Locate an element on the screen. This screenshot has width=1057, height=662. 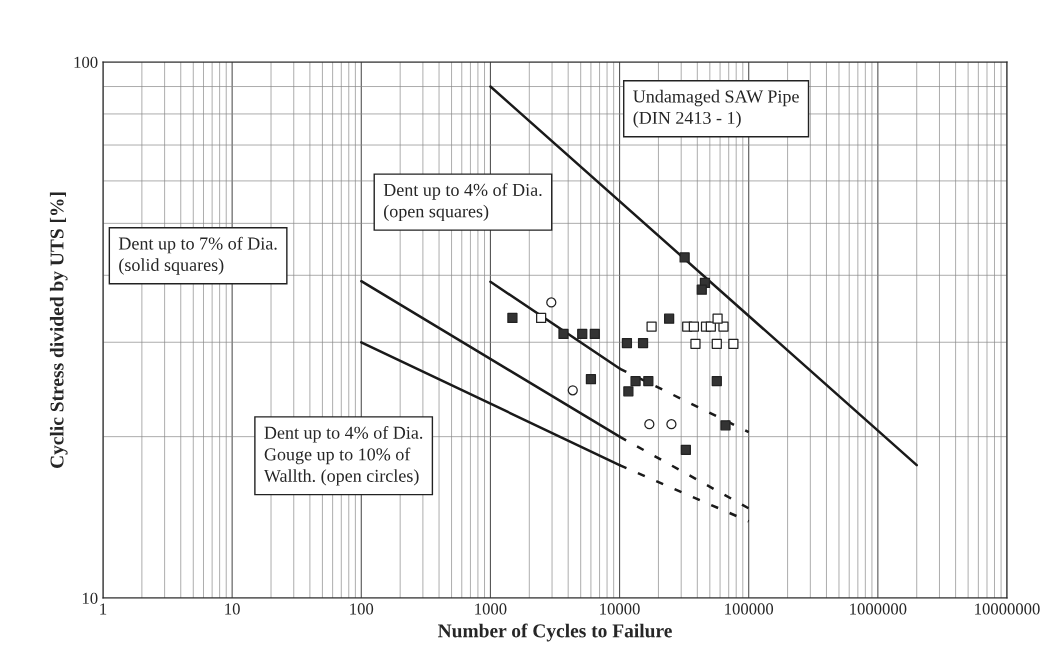
x-tick-label: 1 is located at coordinates (103, 609).